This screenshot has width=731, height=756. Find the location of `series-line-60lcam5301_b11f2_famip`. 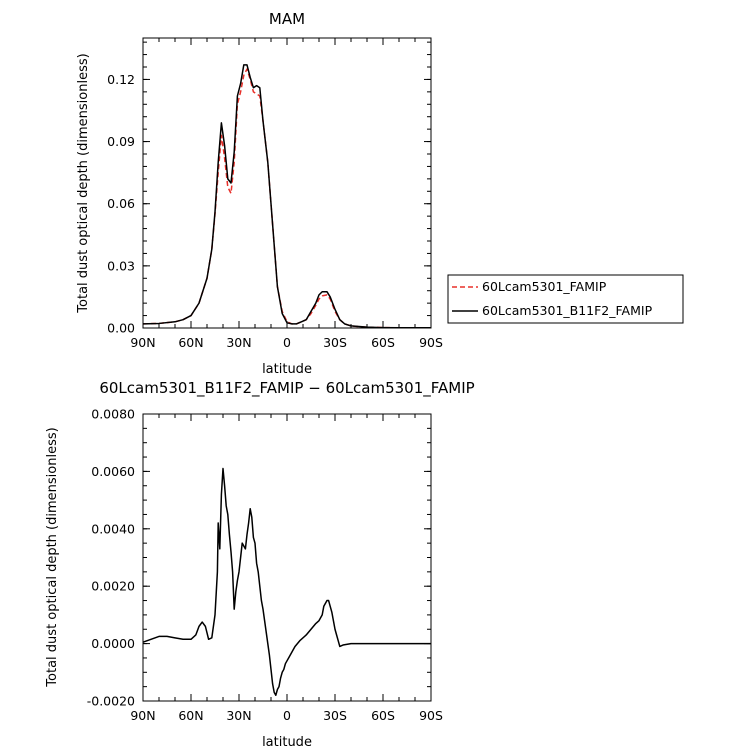

series-line-60lcam5301_b11f2_famip is located at coordinates (286, 196).